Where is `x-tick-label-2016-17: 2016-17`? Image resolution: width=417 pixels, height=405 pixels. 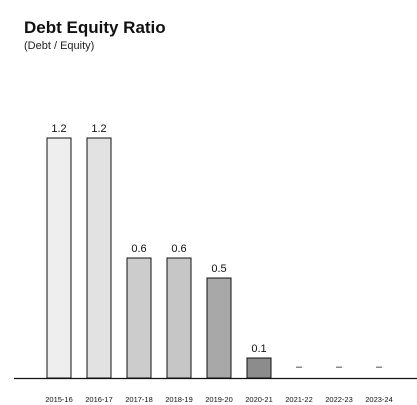
x-tick-label-2016-17: 2016-17 is located at coordinates (99, 399).